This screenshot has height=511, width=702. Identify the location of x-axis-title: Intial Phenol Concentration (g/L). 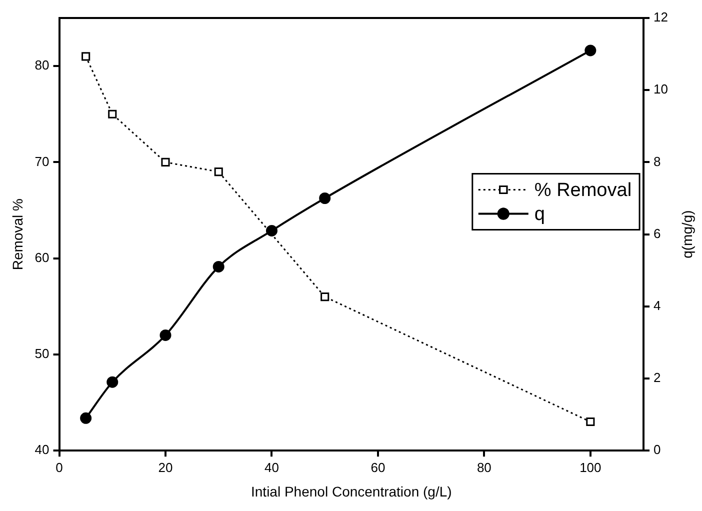
(351, 491).